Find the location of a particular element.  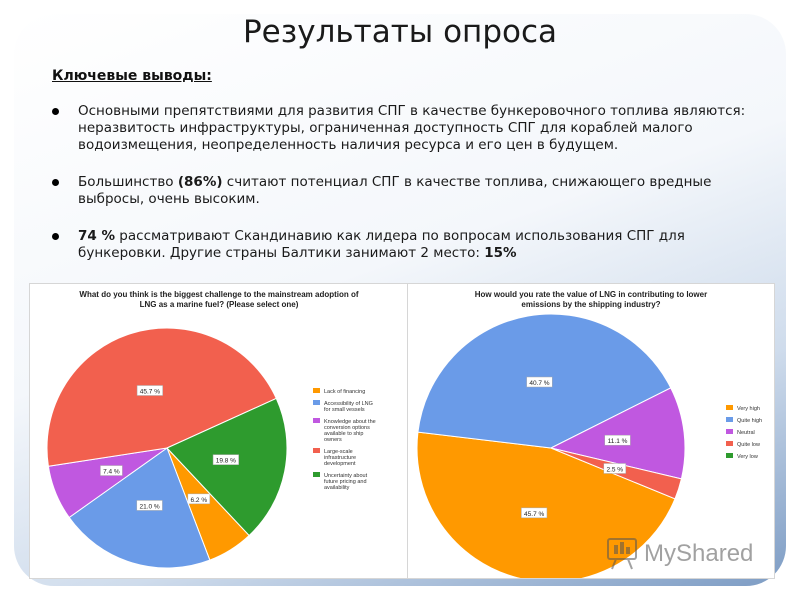

legend-label: Lack of financing is located at coordinates (344, 392).